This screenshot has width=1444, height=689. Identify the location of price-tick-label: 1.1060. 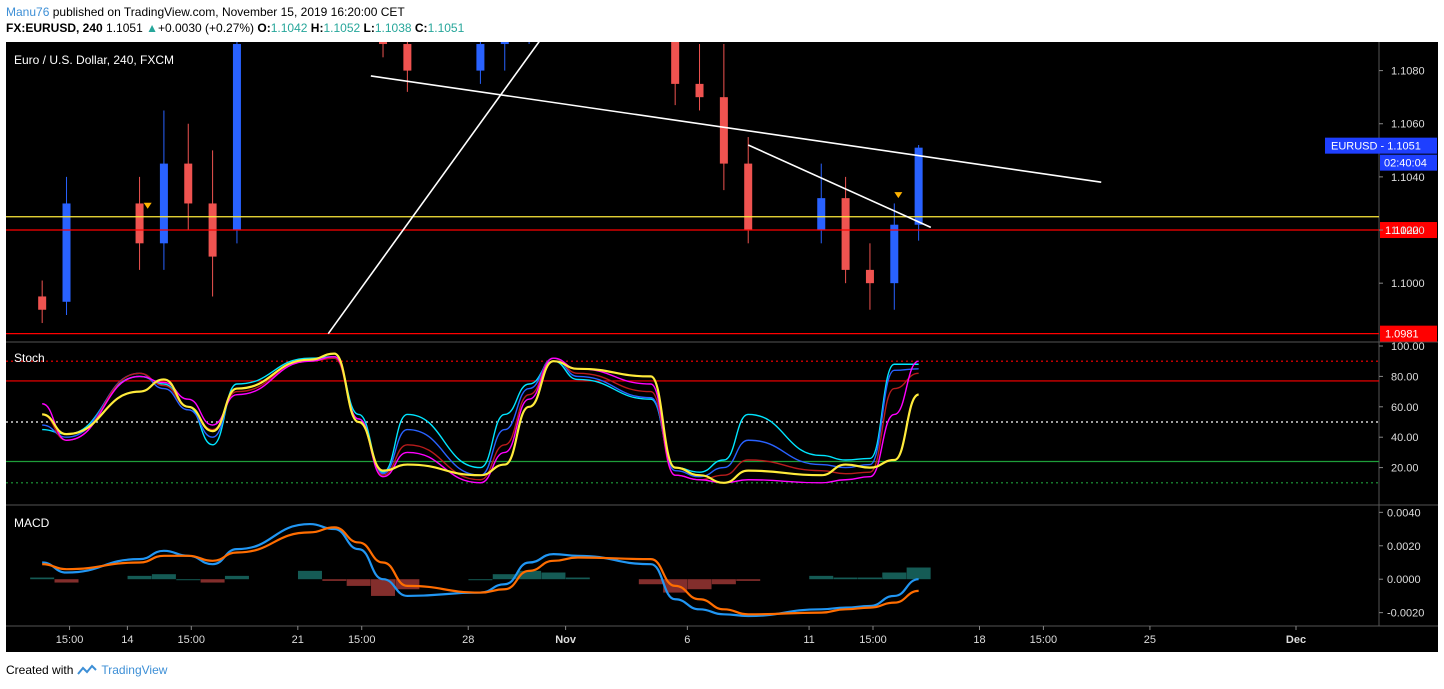
(1408, 125).